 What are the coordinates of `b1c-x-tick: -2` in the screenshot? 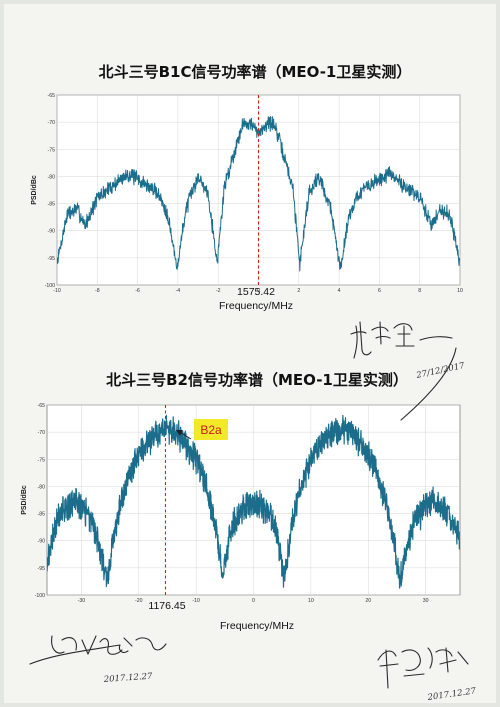 It's located at (218, 291).